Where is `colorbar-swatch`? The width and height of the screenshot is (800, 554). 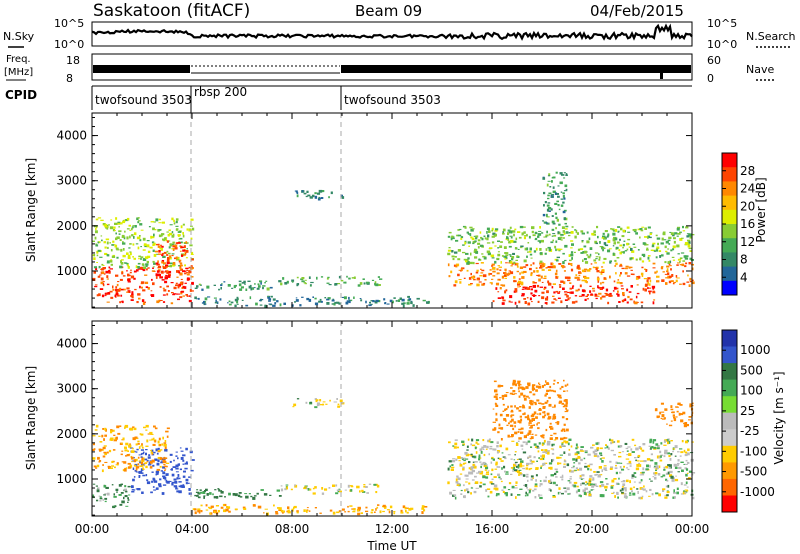 colorbar-swatch is located at coordinates (729, 372).